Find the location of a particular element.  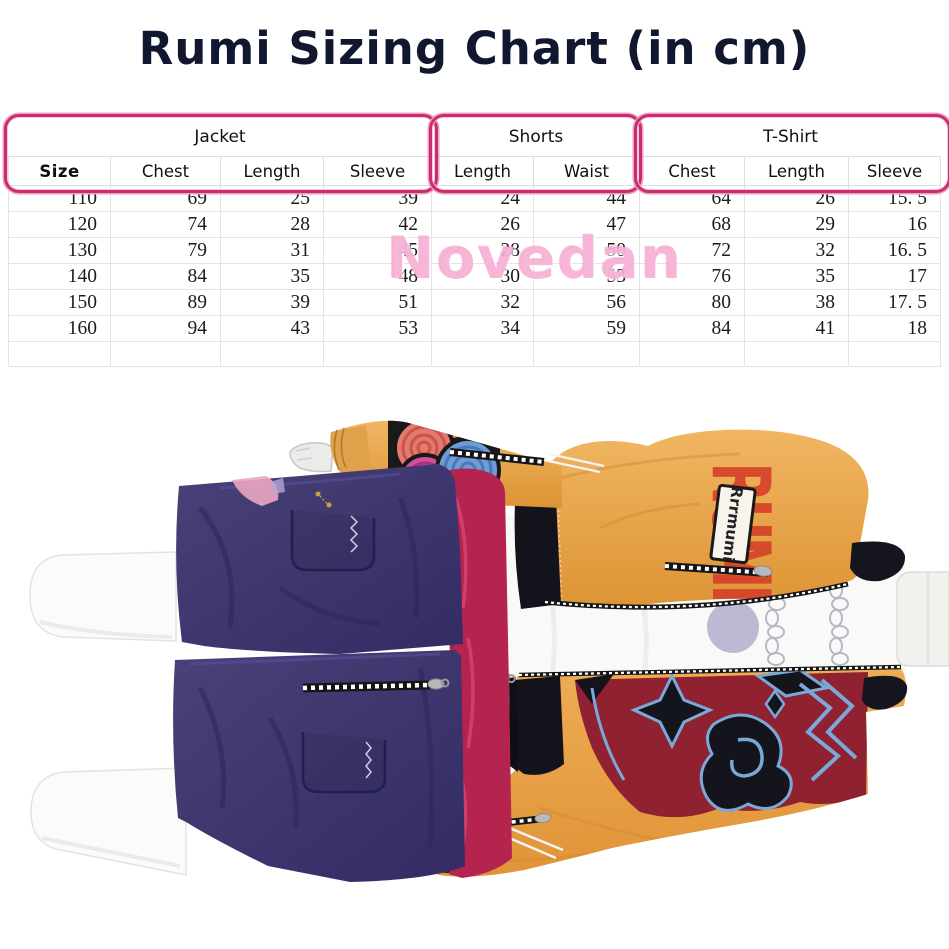

shorts-upper-leg is located at coordinates (319, 559).